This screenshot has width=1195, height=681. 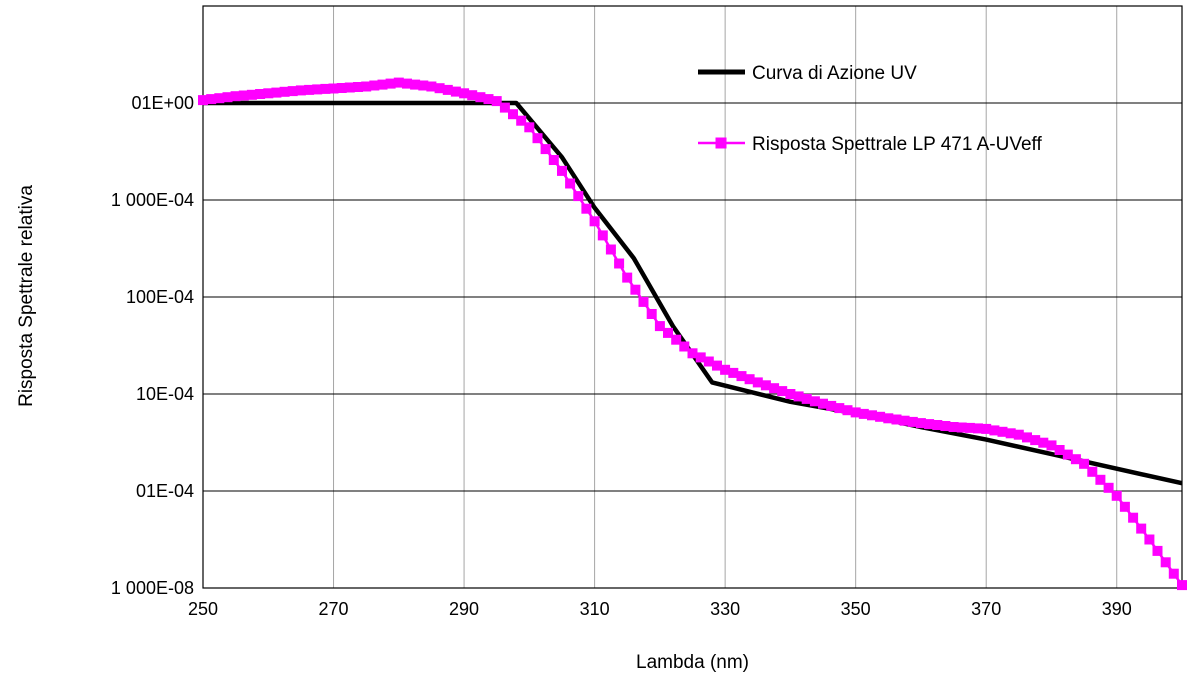 What do you see at coordinates (897, 144) in the screenshot?
I see `legend-label-risposta: Risposta Spettrale LP 471 A-UVeff` at bounding box center [897, 144].